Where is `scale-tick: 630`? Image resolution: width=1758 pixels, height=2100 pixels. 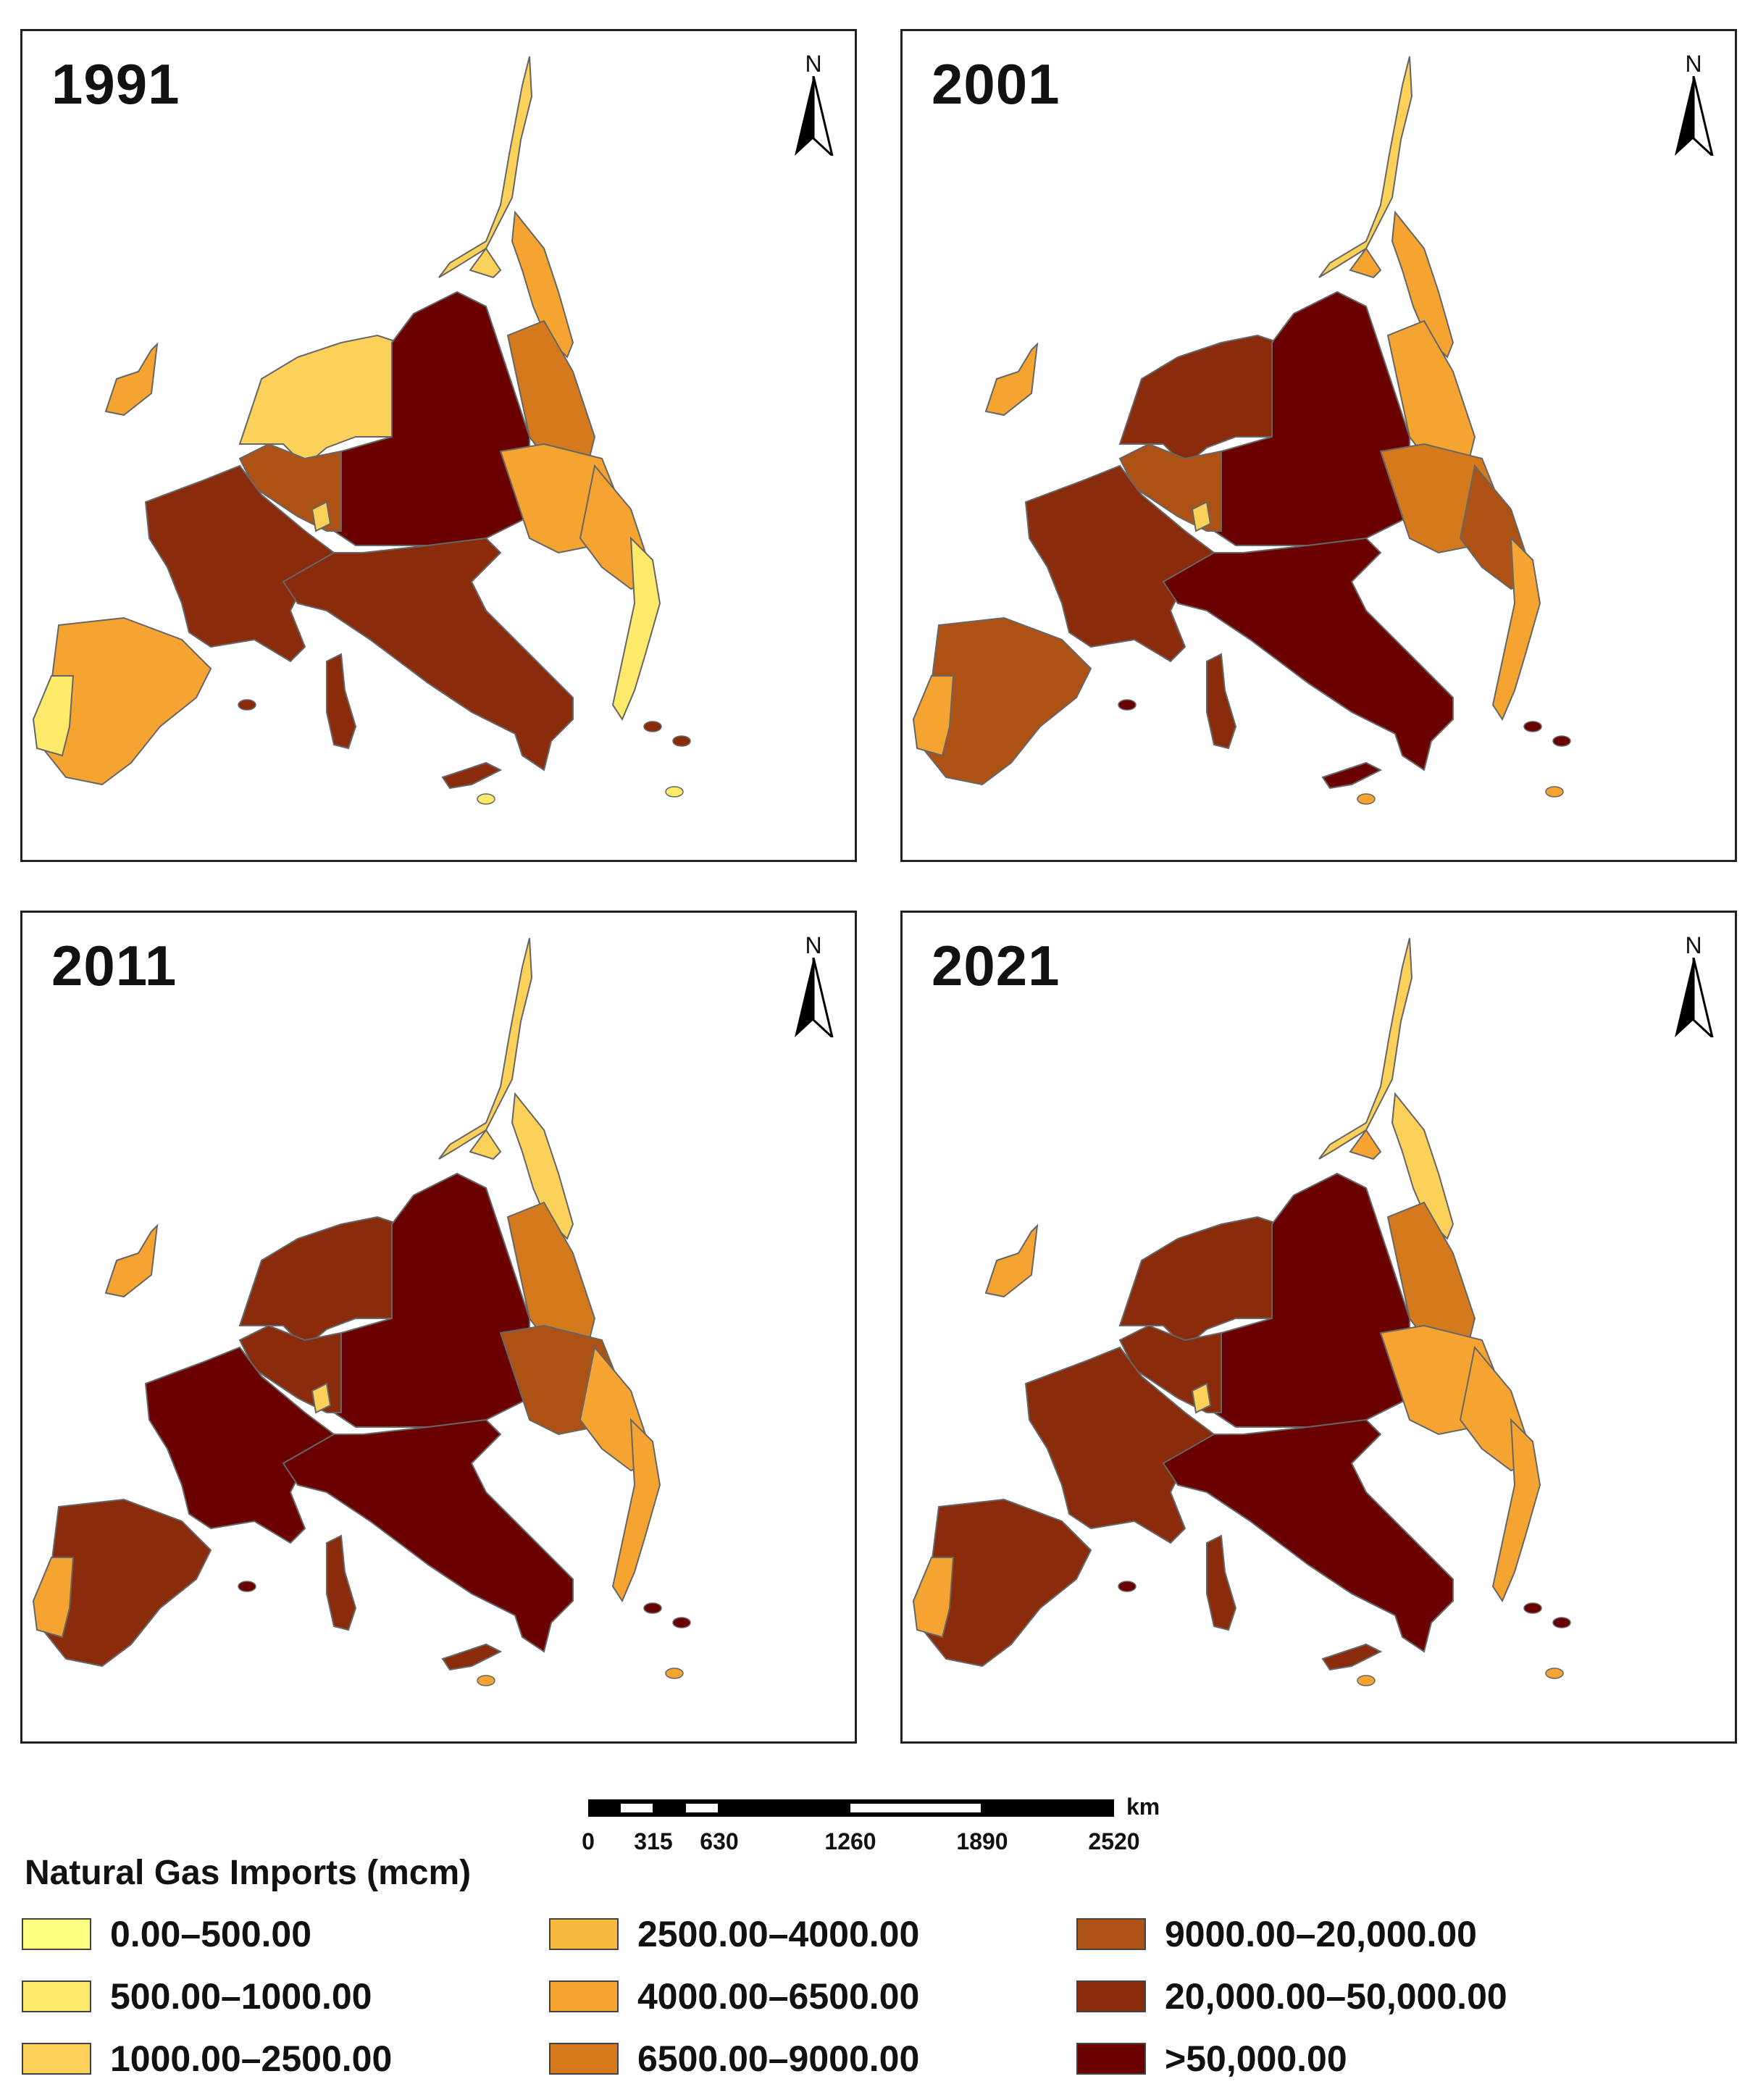 scale-tick: 630 is located at coordinates (719, 1841).